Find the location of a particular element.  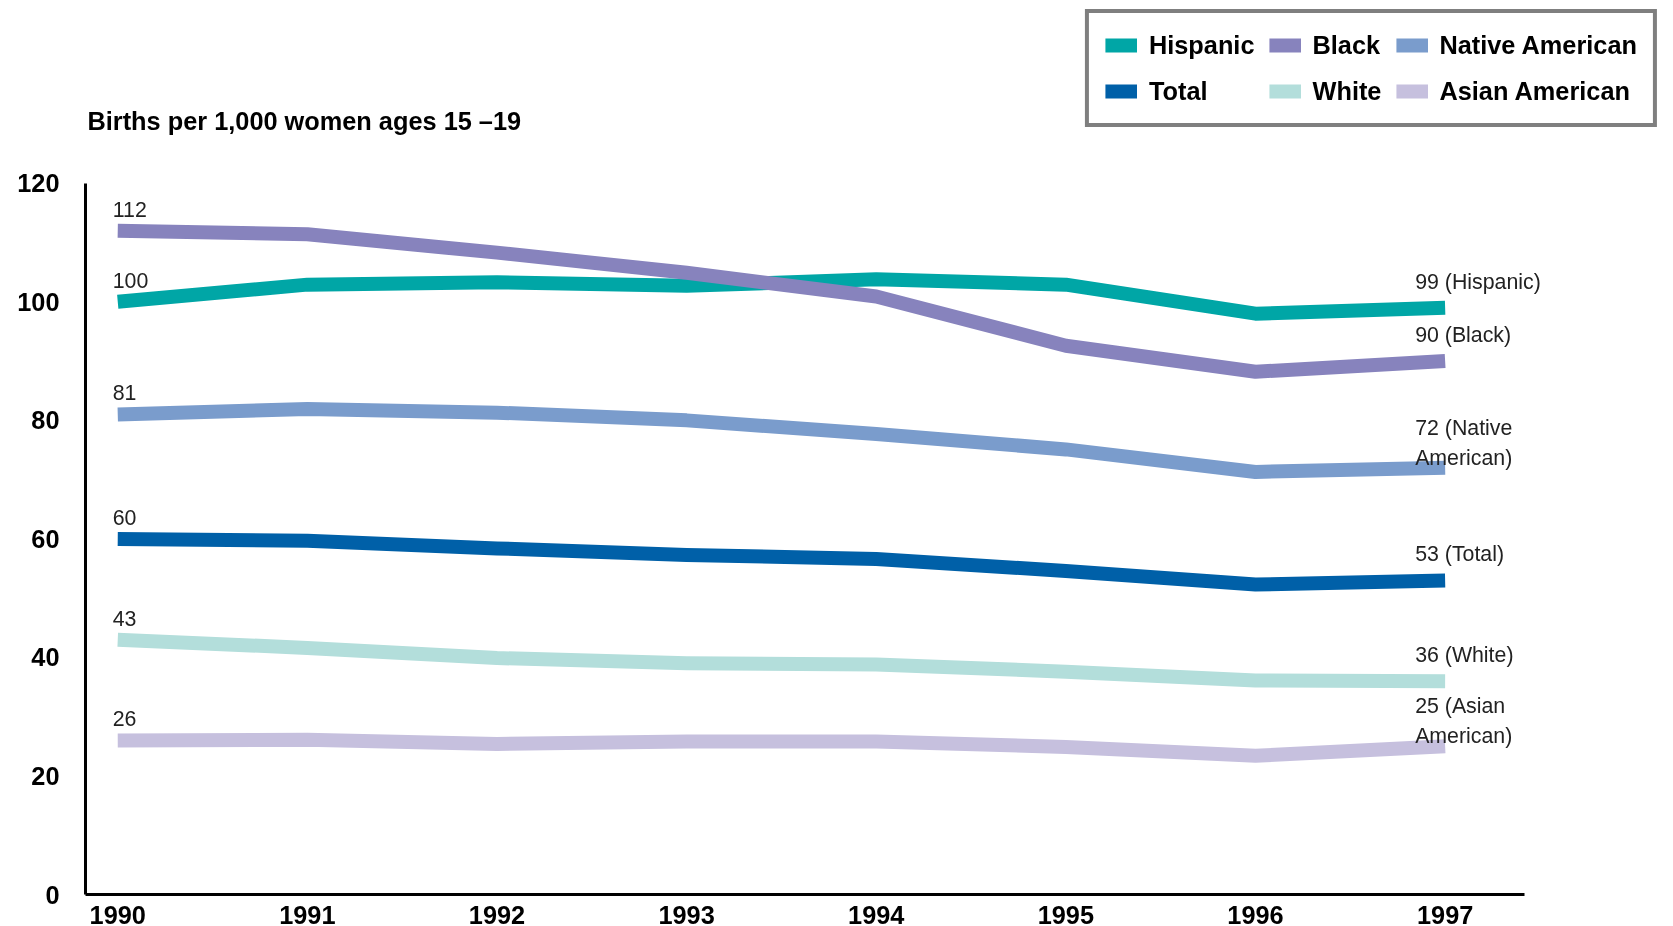

data-label: 25 (Asian American) is located at coordinates (1464, 721).